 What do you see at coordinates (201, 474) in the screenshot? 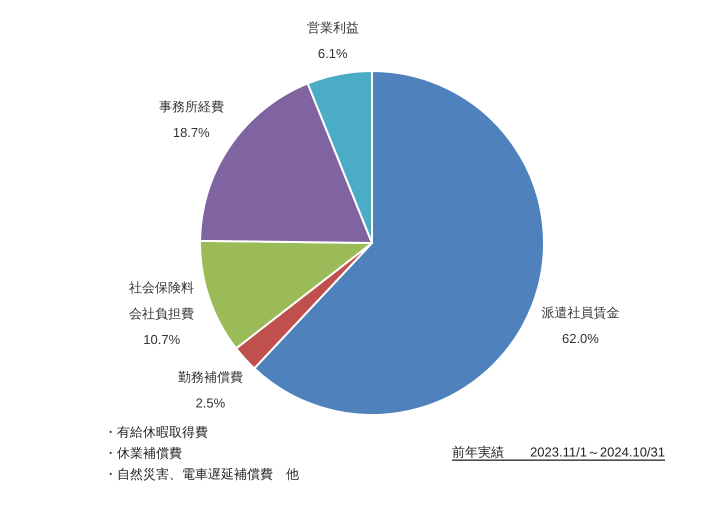
I see `text: ・自然災害、電車遅延補償費 他` at bounding box center [201, 474].